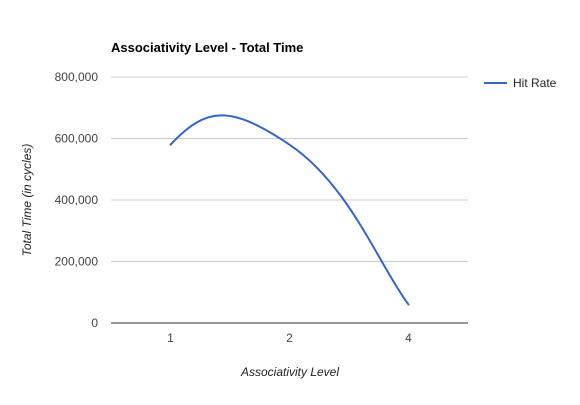 This screenshot has width=580, height=405. Describe the element at coordinates (27, 200) in the screenshot. I see `y-axis-label: Total Time (in cycles)` at that location.